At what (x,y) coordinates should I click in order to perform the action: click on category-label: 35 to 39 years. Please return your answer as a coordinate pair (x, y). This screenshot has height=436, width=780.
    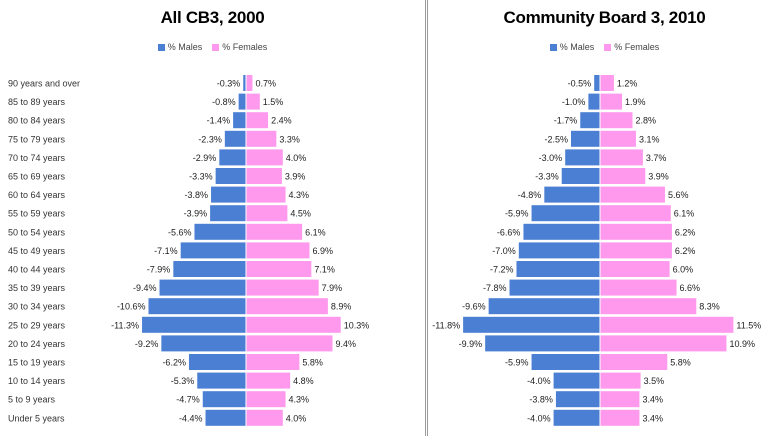
    Looking at the image, I should click on (37, 288).